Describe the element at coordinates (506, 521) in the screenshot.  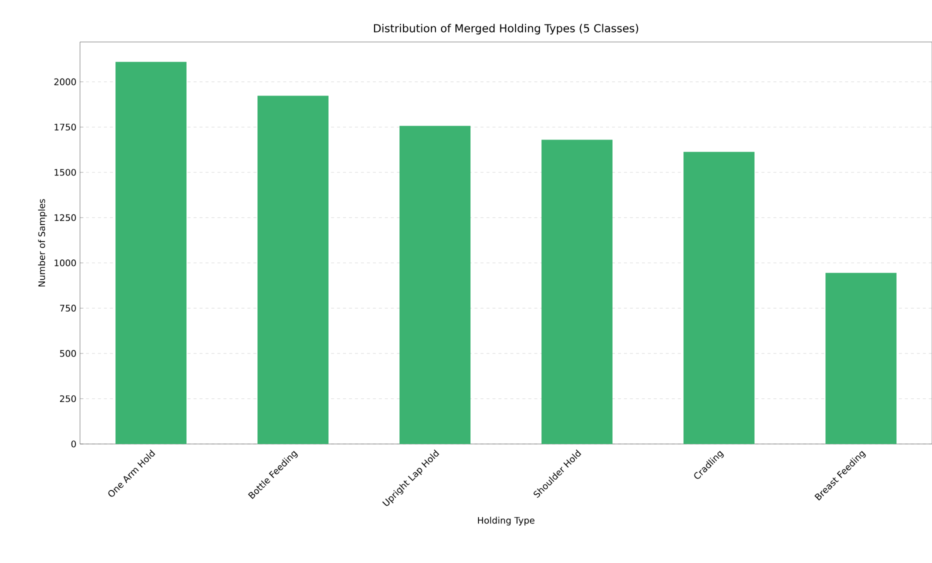
I see `x-axis-title: Holding Type` at that location.